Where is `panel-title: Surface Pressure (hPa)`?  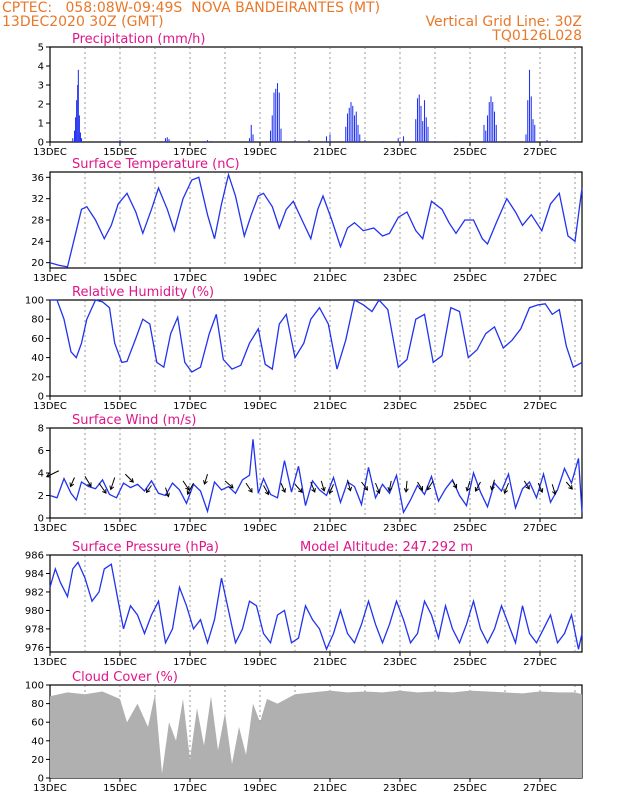
panel-title: Surface Pressure (hPa) is located at coordinates (145, 547).